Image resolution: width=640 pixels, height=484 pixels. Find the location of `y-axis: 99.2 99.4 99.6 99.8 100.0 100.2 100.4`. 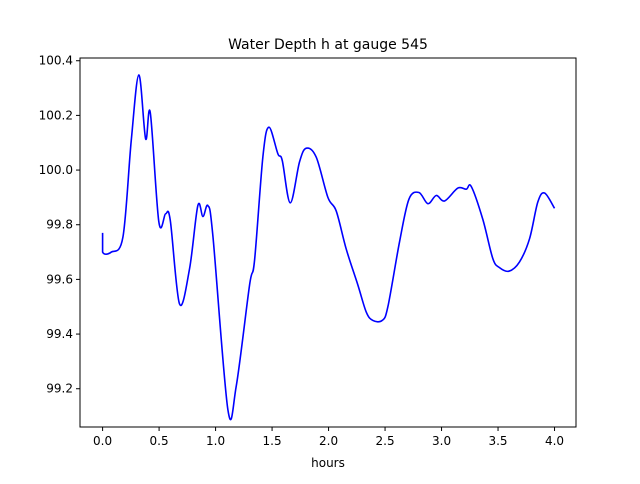

y-axis: 99.2 99.4 99.6 99.8 100.0 100.2 100.4 is located at coordinates (59, 225).